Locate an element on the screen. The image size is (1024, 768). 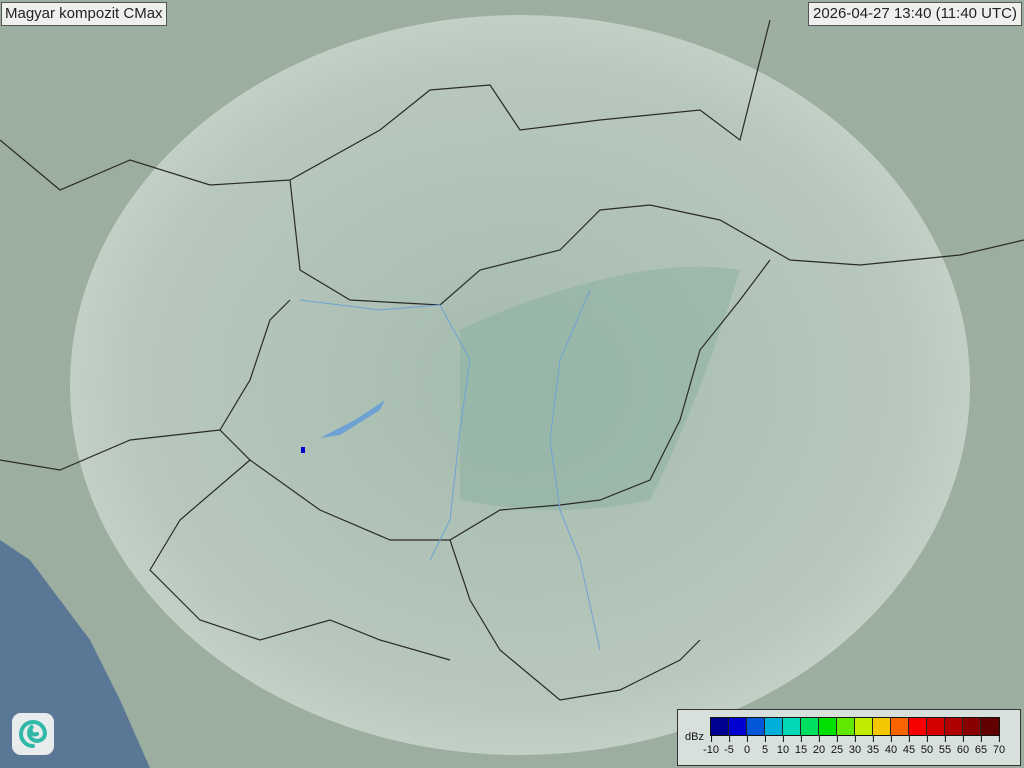
tick-label: 30 is located at coordinates (855, 746).